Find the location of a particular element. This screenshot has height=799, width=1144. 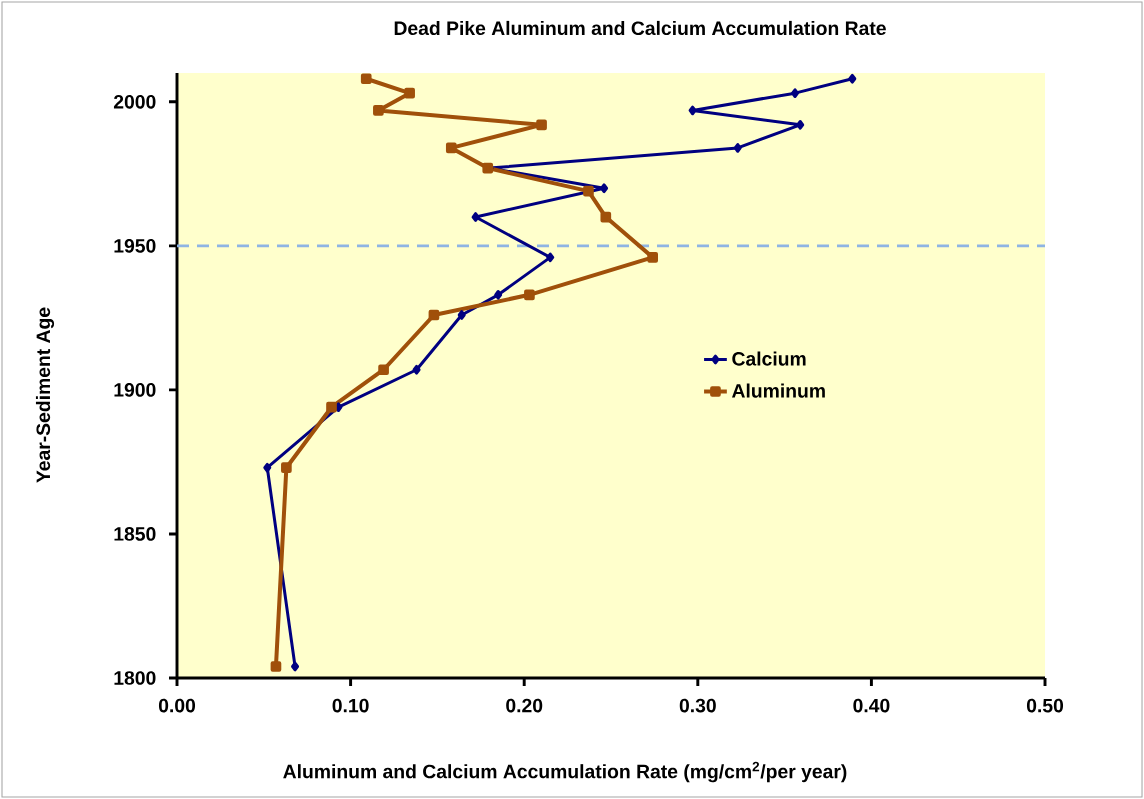

x-tick-label: 0.40 is located at coordinates (871, 705).